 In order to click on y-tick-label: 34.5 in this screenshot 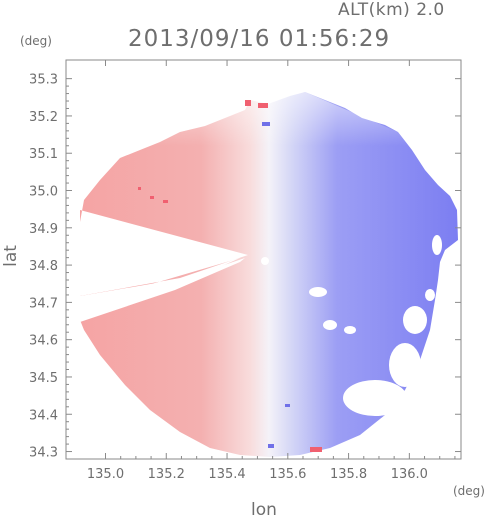, I will do `click(43, 378)`.